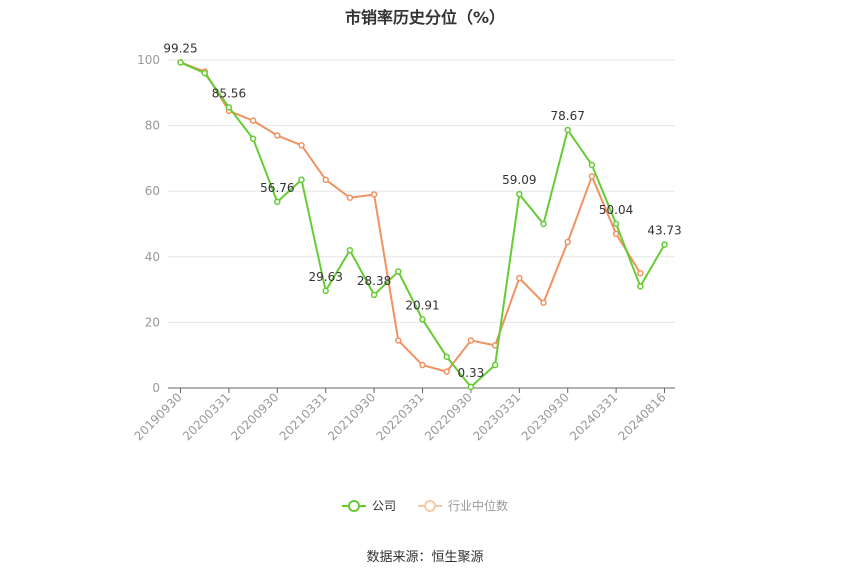  Describe the element at coordinates (254, 416) in the screenshot. I see `x-tick-label: 20200930` at that location.